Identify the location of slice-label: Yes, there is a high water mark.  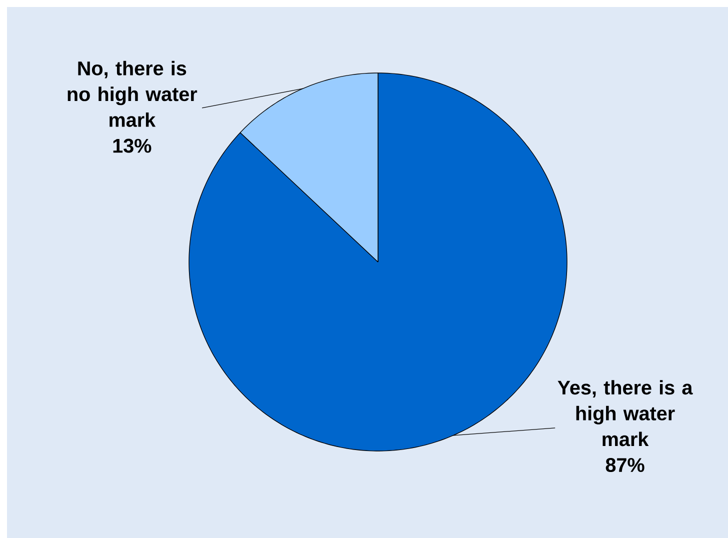
(625, 413).